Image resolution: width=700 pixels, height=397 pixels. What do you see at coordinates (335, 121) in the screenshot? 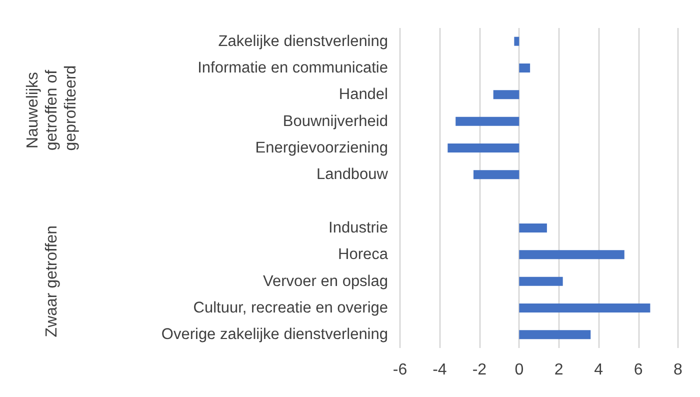
I see `y-tick-label: Bouwnijverheid` at bounding box center [335, 121].